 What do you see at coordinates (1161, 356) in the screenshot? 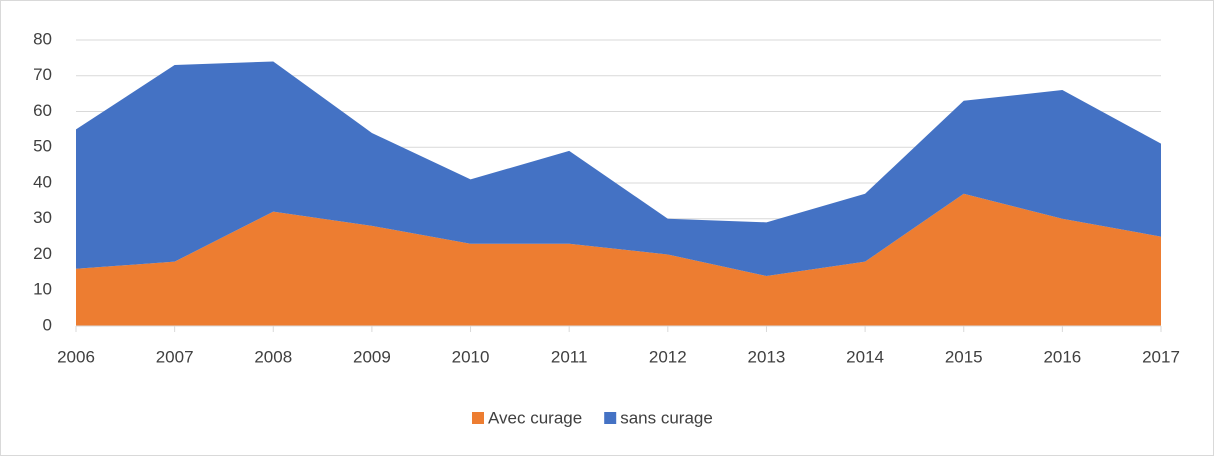
I see `x-tick-label: 2017` at bounding box center [1161, 356].